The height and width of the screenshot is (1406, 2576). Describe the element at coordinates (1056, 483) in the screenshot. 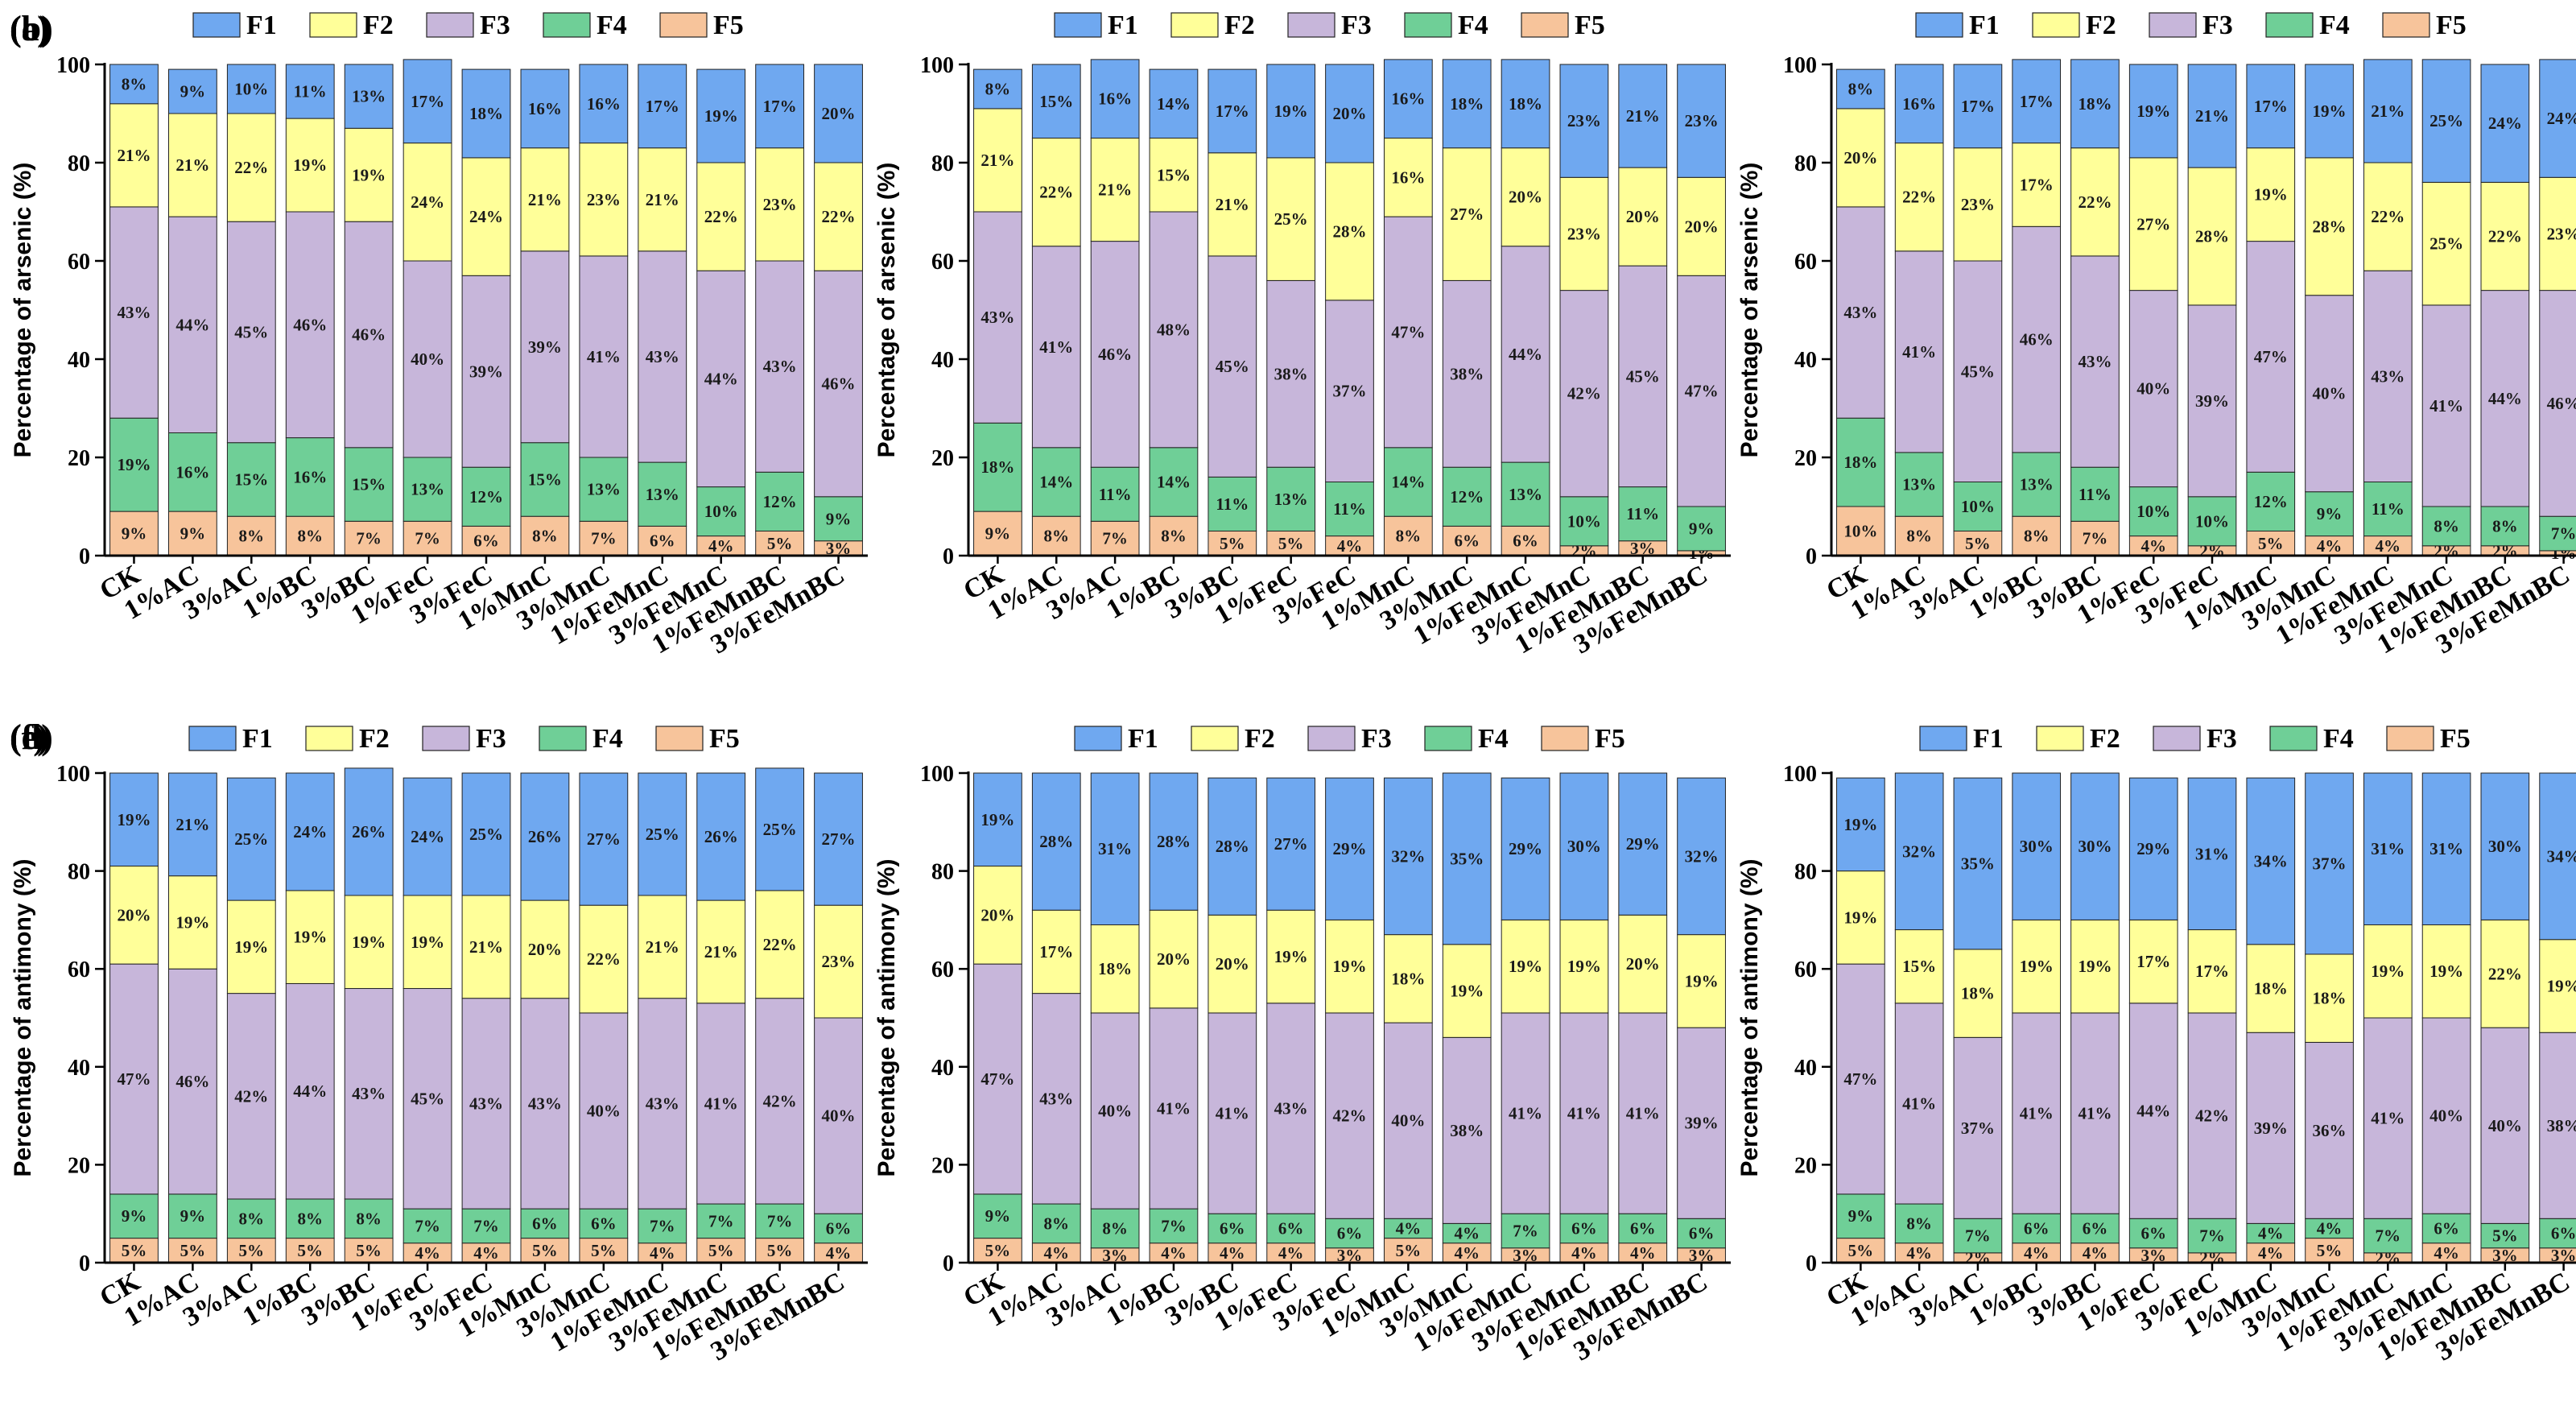

I see `data-label-f4: 14%` at that location.